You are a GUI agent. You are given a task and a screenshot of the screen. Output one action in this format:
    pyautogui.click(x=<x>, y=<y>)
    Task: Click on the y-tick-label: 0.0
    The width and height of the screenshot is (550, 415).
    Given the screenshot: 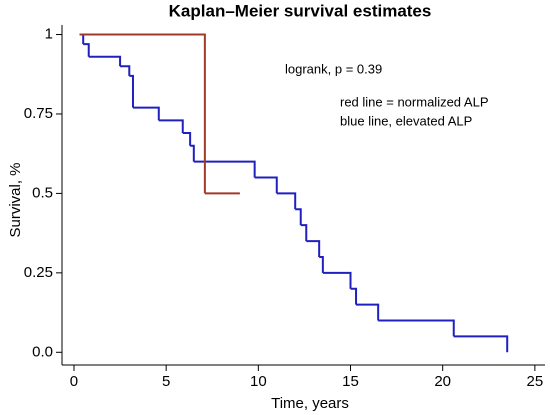 What is the action you would take?
    pyautogui.click(x=42, y=351)
    